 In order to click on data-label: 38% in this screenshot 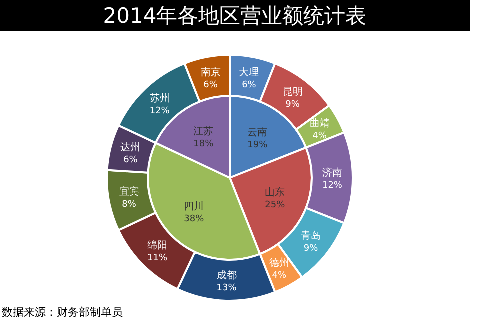, I will do `click(194, 219)`.